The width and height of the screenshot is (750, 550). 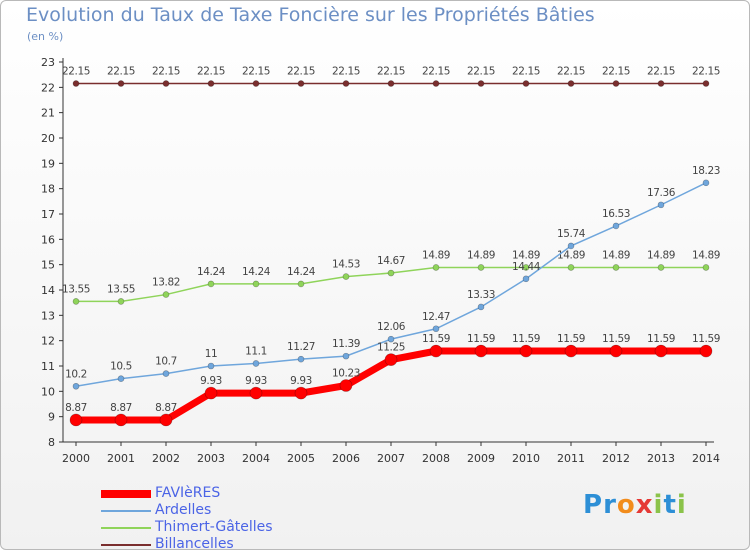 What do you see at coordinates (231, 527) in the screenshot?
I see `legend-item-thimert-gatelles: Thimert-Gâtelles` at bounding box center [231, 527].